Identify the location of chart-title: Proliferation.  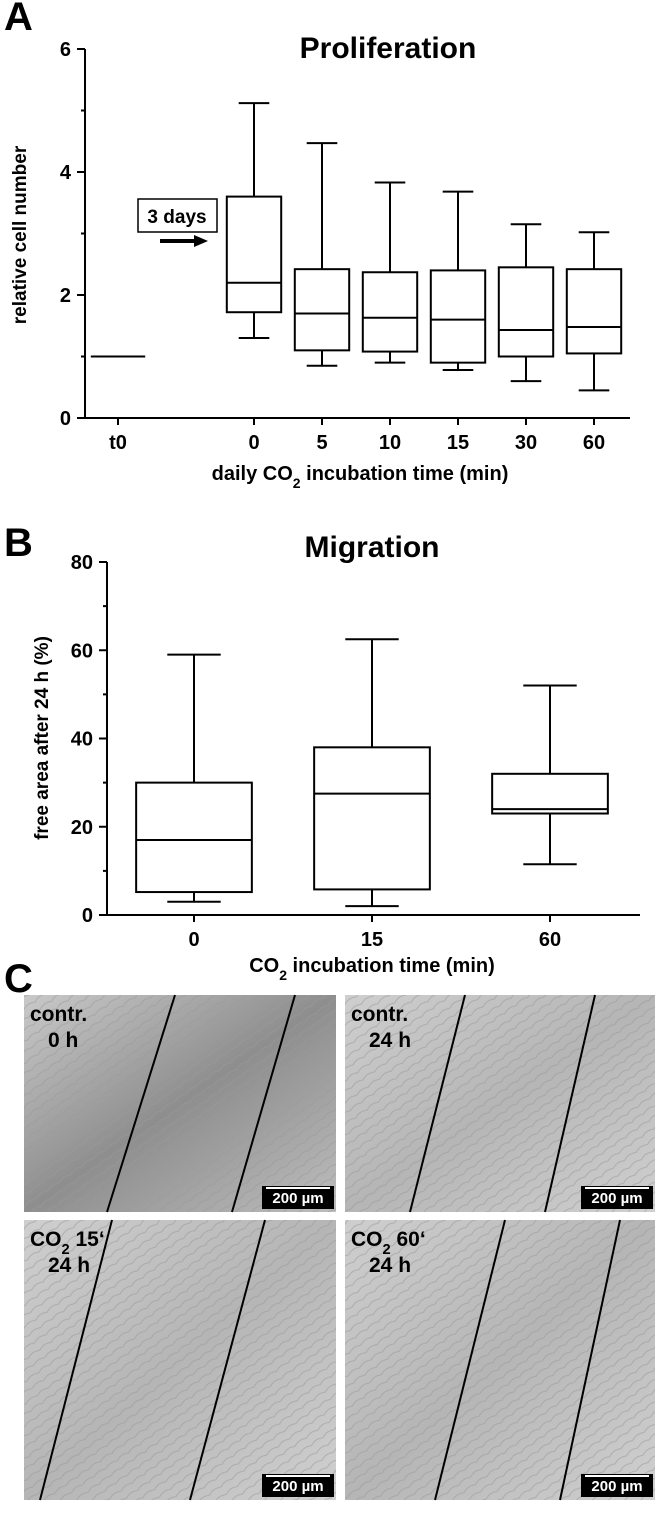
(388, 48).